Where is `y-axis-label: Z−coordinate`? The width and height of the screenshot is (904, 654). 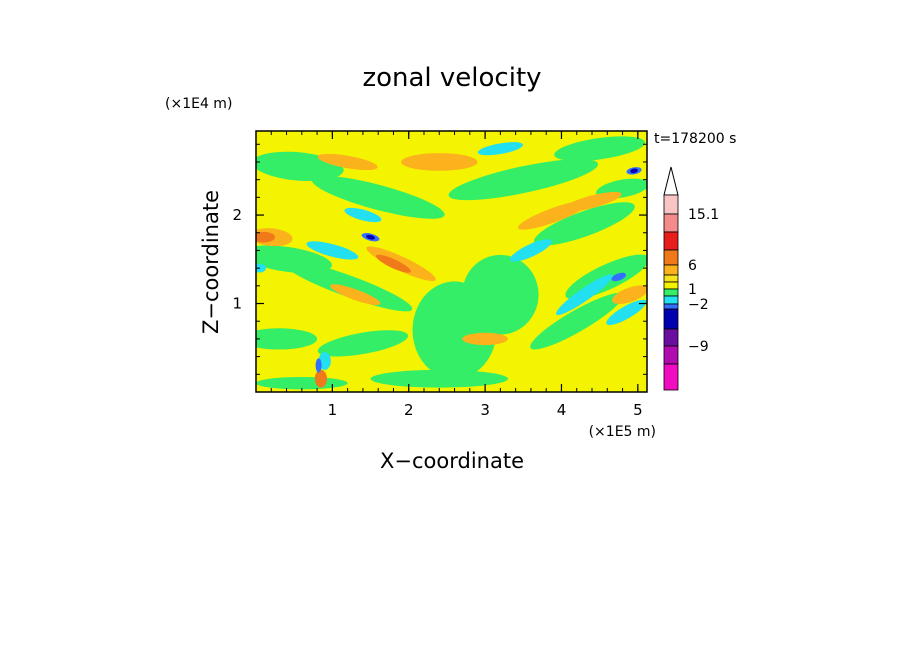
y-axis-label: Z−coordinate is located at coordinates (211, 262).